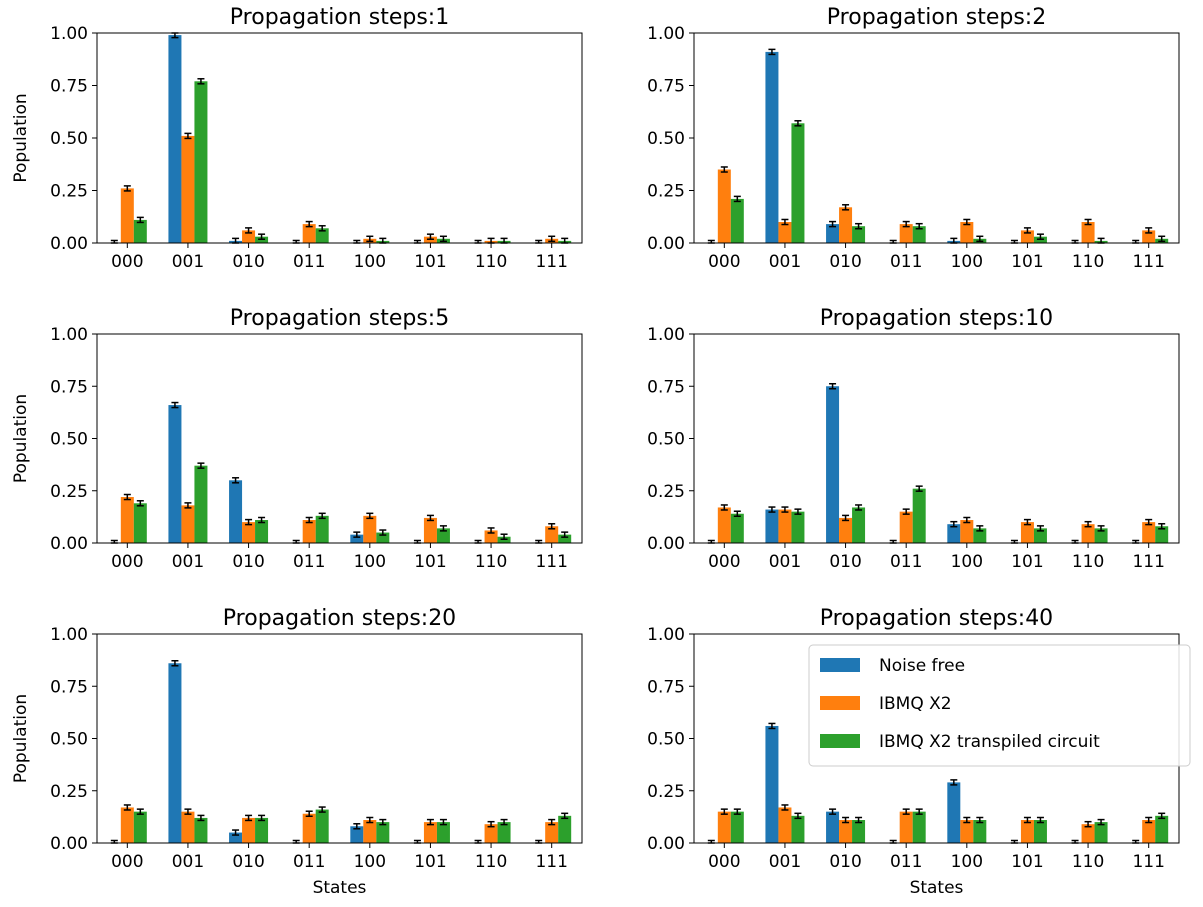  Describe the element at coordinates (785, 862) in the screenshot. I see `x-tick-label: 001` at that location.